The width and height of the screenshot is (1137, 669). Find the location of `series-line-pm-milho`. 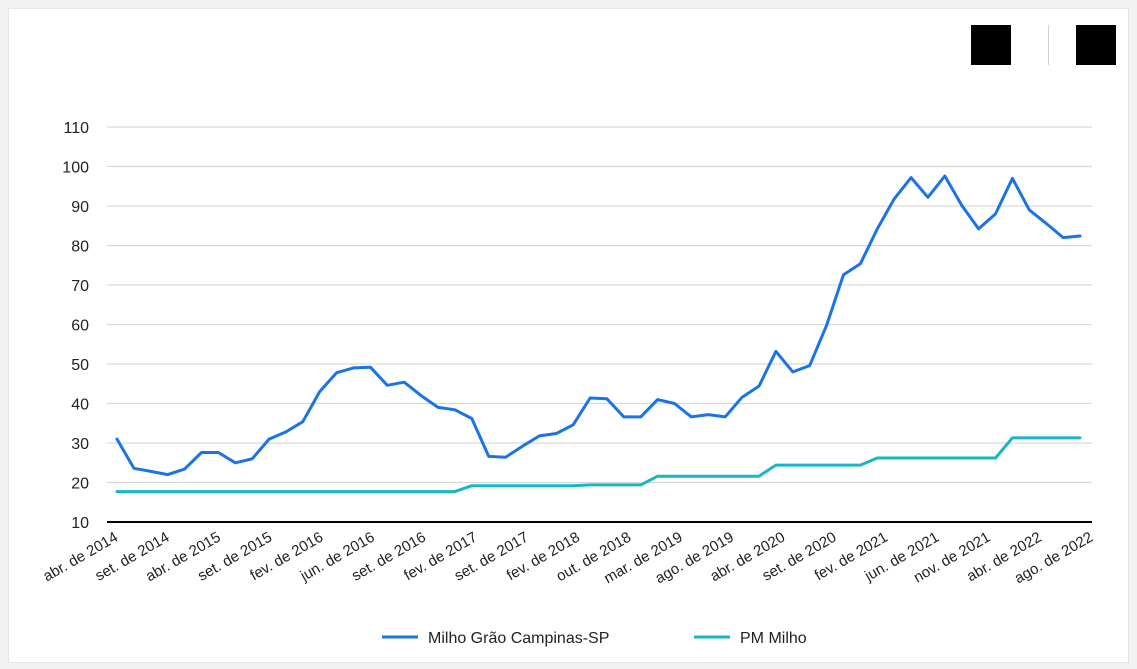

series-line-pm-milho is located at coordinates (598, 465).